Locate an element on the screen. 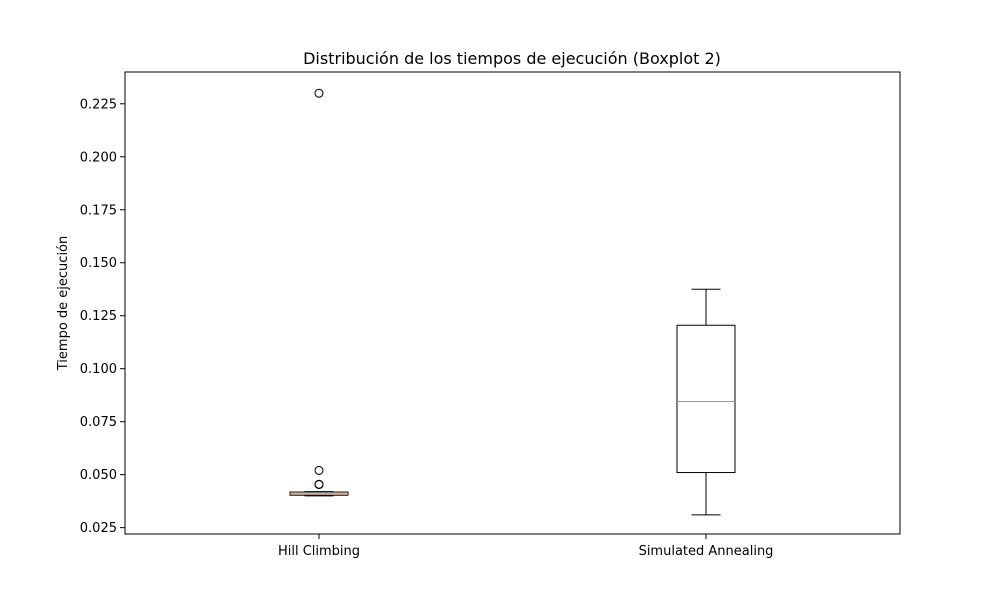  y-tick-label: 0.050 is located at coordinates (98, 475).